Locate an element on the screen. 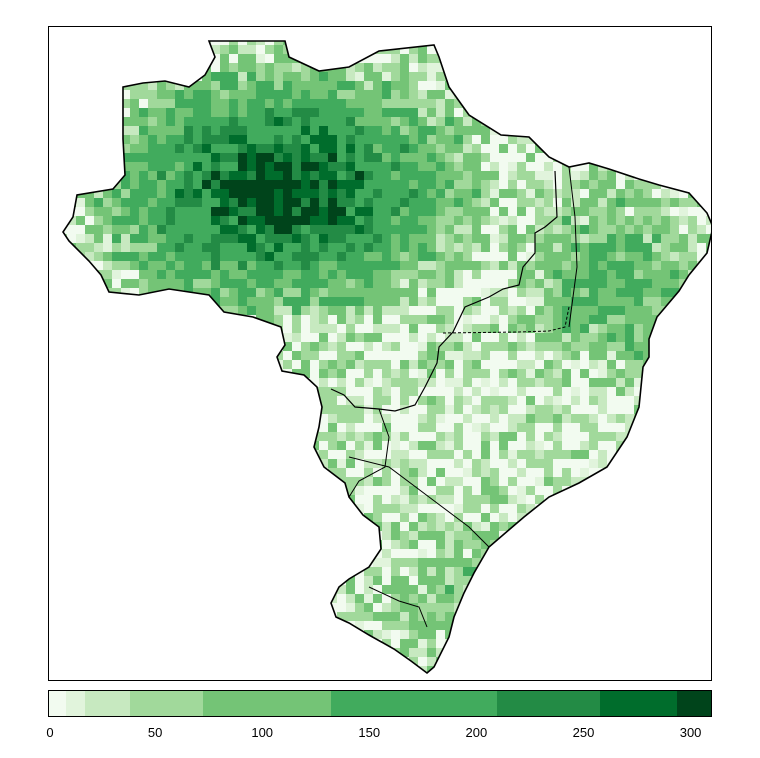  tick-label: 300 is located at coordinates (690, 732).